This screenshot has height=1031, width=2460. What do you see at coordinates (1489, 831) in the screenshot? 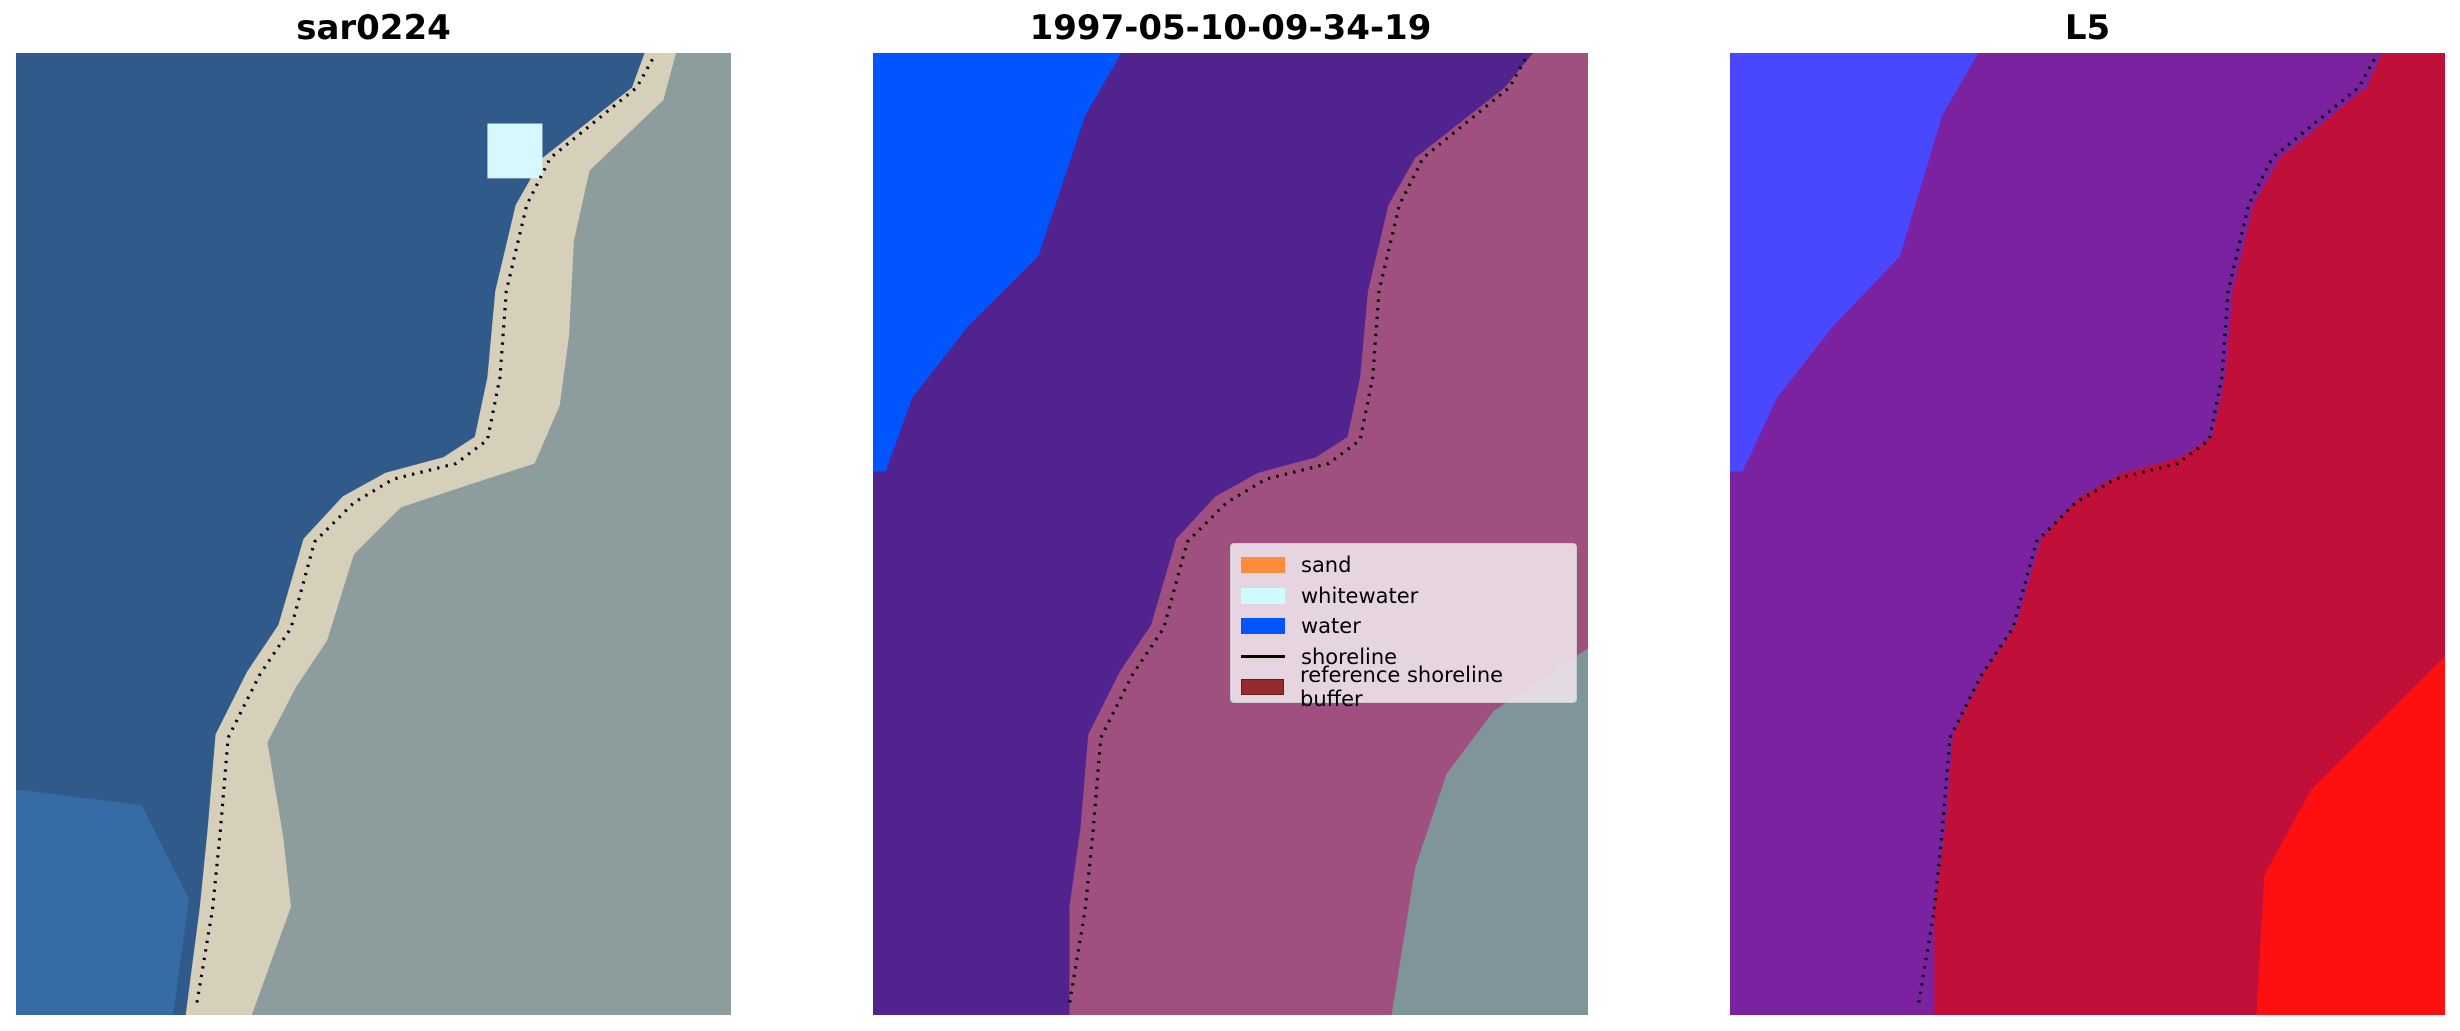
I see `land-area` at bounding box center [1489, 831].